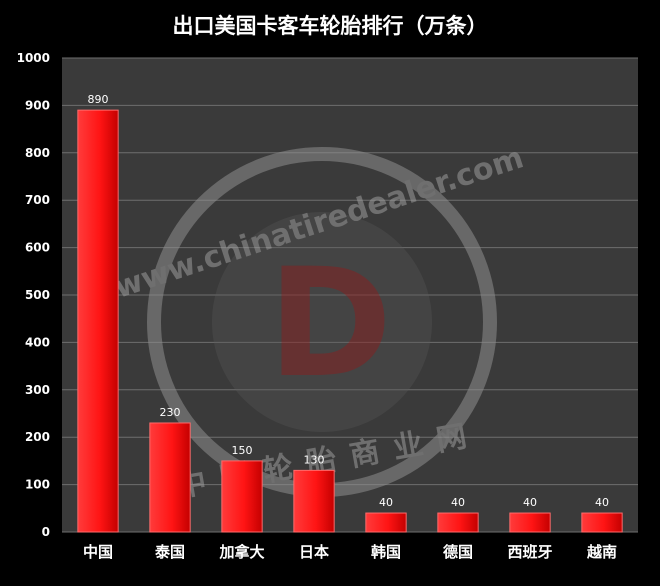 This screenshot has width=660, height=586. What do you see at coordinates (46, 532) in the screenshot?
I see `y-tick-label: 0` at bounding box center [46, 532].